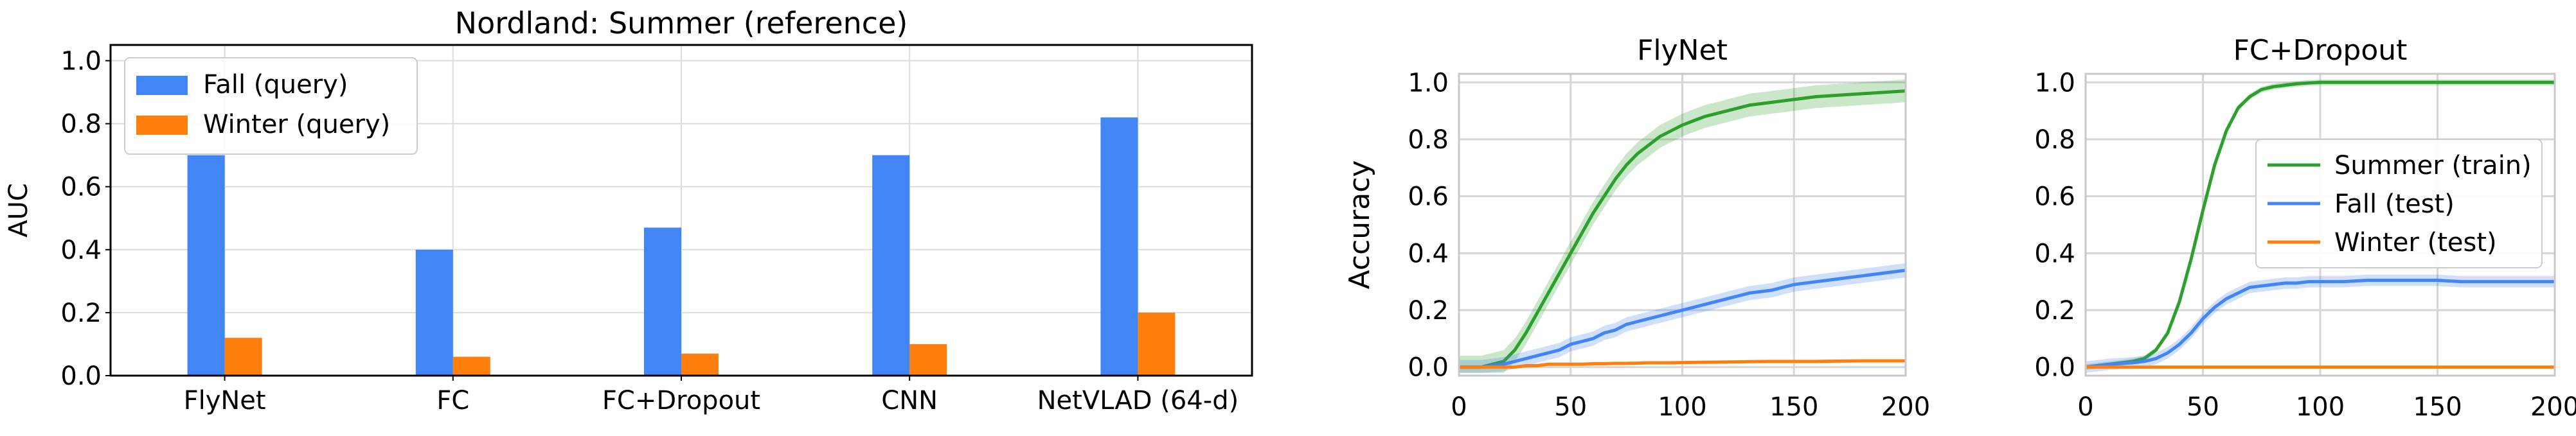 This screenshot has height=436, width=2576. I want to click on legend-label: Winter (test), so click(2415, 243).